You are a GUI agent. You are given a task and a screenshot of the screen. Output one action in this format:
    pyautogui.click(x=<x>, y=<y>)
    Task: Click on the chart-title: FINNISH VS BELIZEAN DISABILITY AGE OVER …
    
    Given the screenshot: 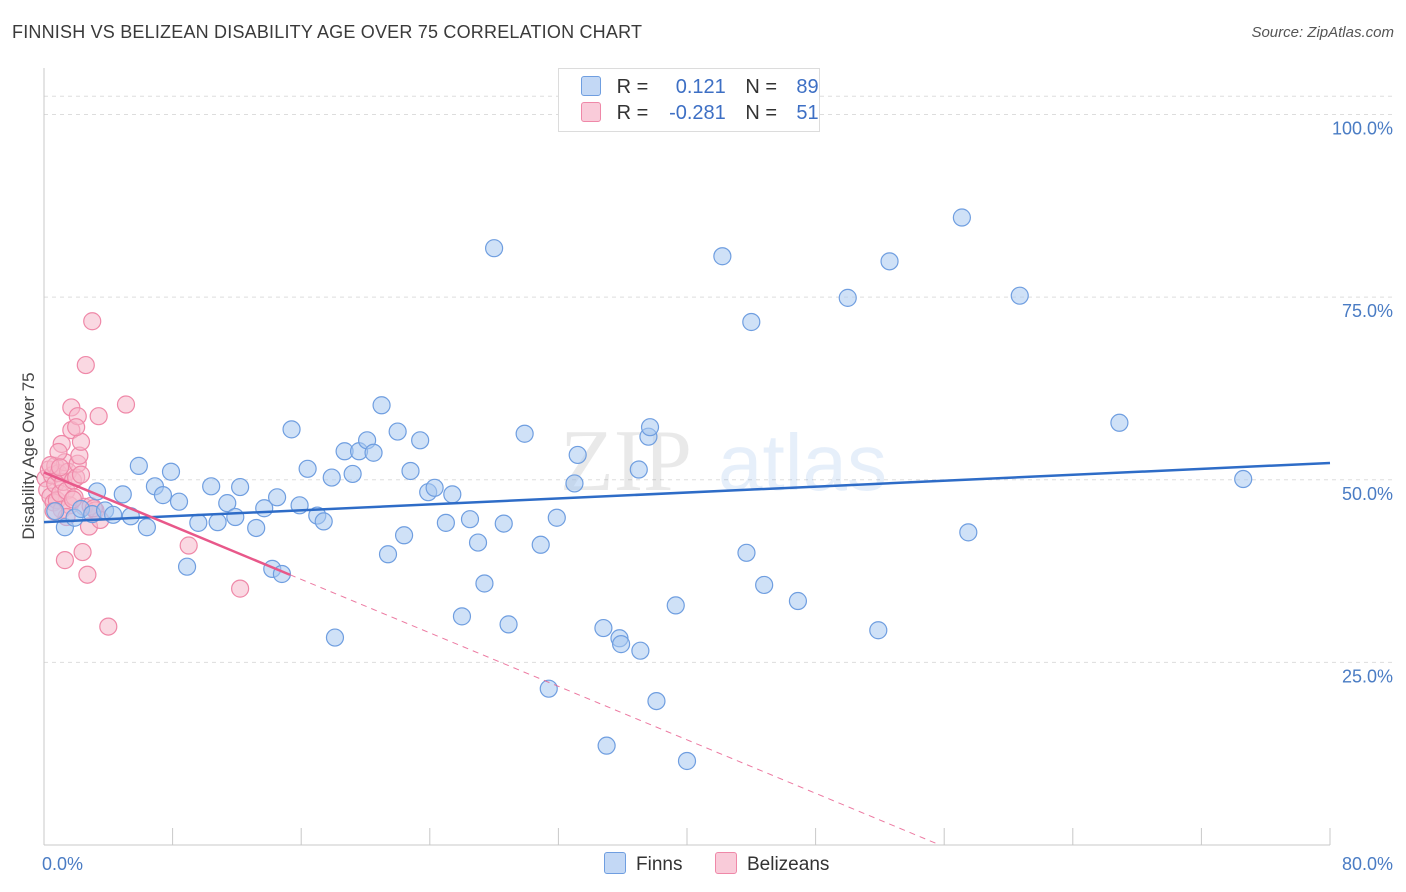 What is the action you would take?
    pyautogui.click(x=327, y=32)
    